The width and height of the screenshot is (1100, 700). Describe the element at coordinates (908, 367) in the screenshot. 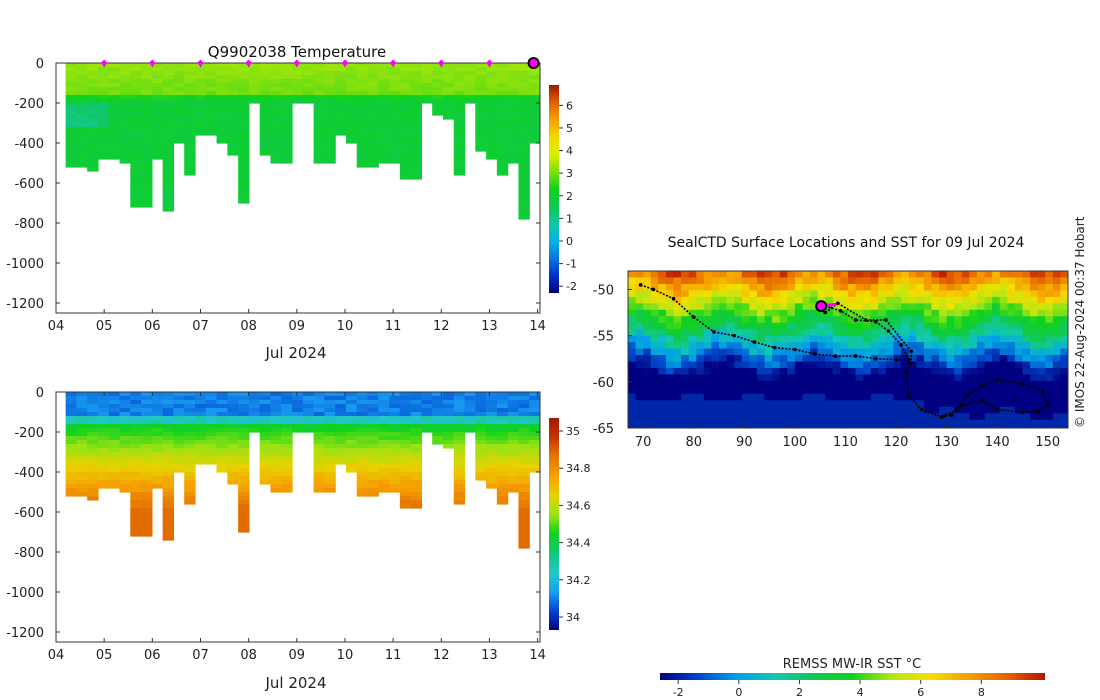

I see `track-segment` at that location.